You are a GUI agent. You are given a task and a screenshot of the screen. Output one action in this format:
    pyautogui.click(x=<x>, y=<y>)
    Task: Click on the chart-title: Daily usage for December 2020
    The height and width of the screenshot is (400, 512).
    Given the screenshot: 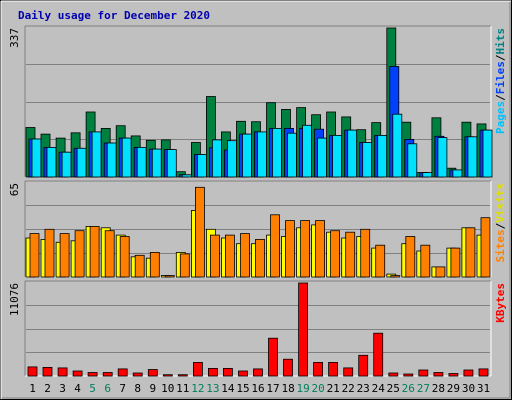 What is the action you would take?
    pyautogui.click(x=114, y=15)
    